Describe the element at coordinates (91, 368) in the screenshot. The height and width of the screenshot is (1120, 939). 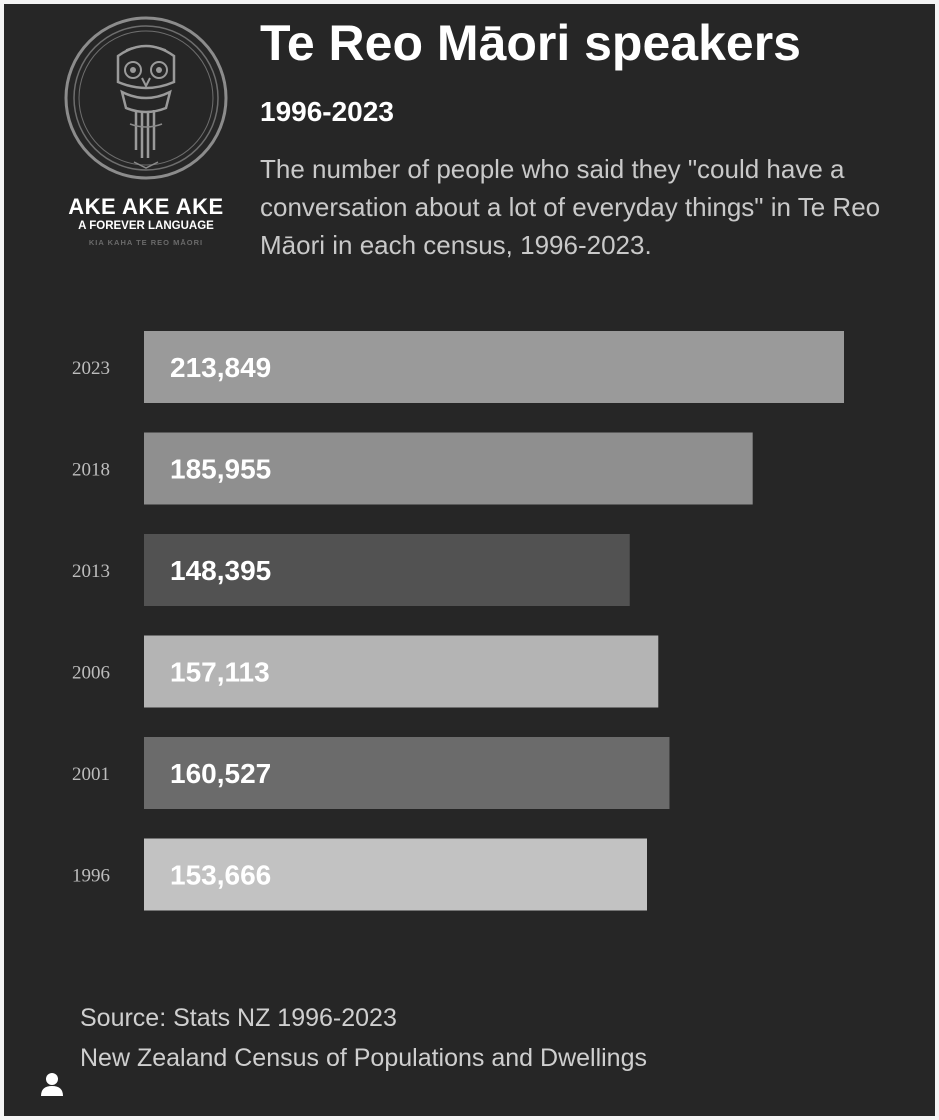
I see `category-label: 2023` at that location.